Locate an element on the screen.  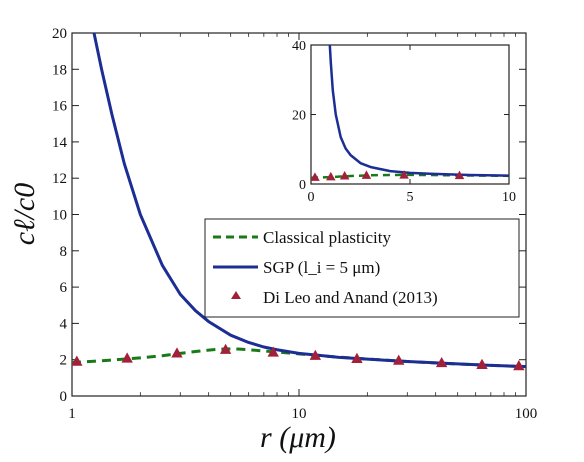
y-axis-label: cℓ/c0 is located at coordinates (24, 214).